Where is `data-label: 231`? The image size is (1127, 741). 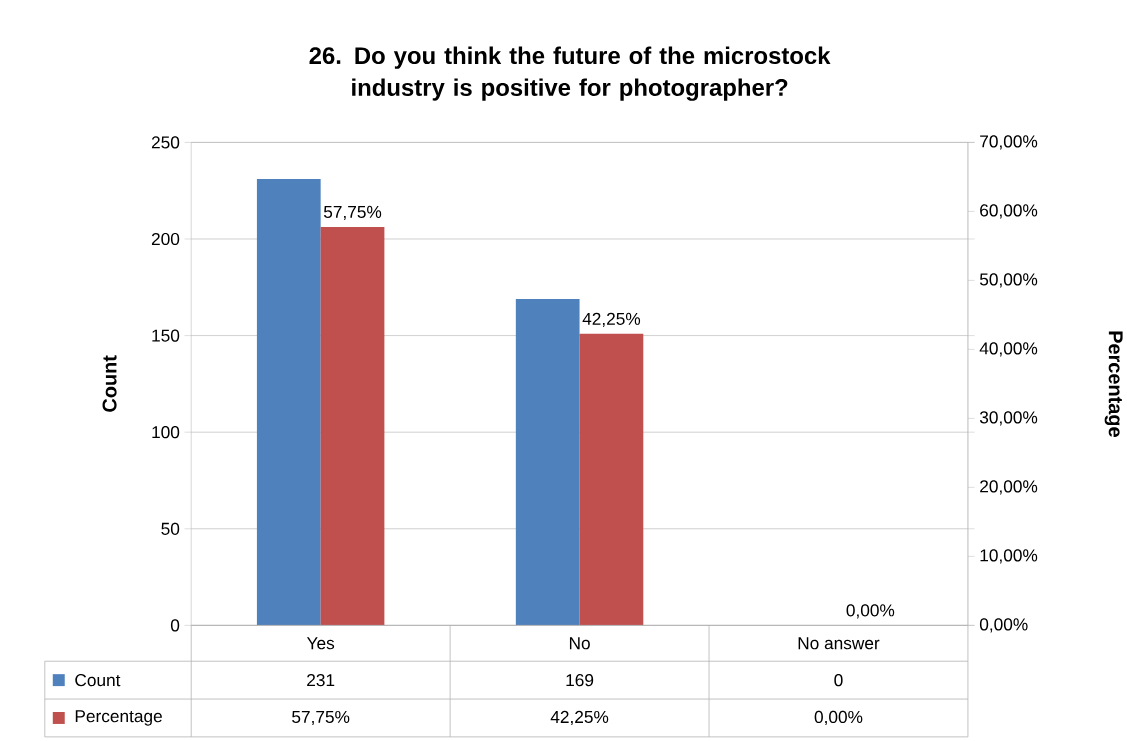 data-label: 231 is located at coordinates (321, 680).